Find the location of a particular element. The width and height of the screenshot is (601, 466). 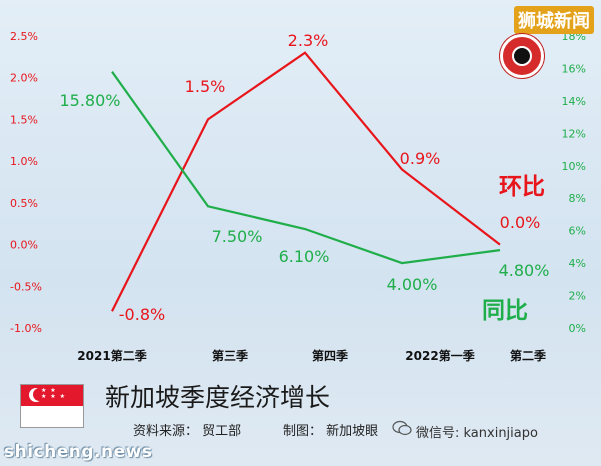

y-left-tick-label: 1.5% is located at coordinates (24, 119).